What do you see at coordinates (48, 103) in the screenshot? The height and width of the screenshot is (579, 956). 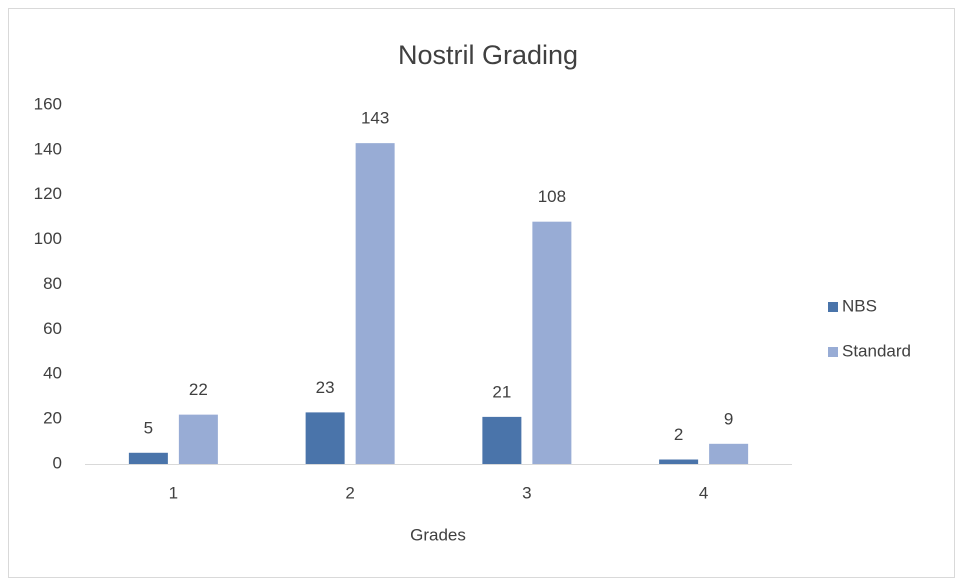 I see `y-tick-label: 160` at bounding box center [48, 103].